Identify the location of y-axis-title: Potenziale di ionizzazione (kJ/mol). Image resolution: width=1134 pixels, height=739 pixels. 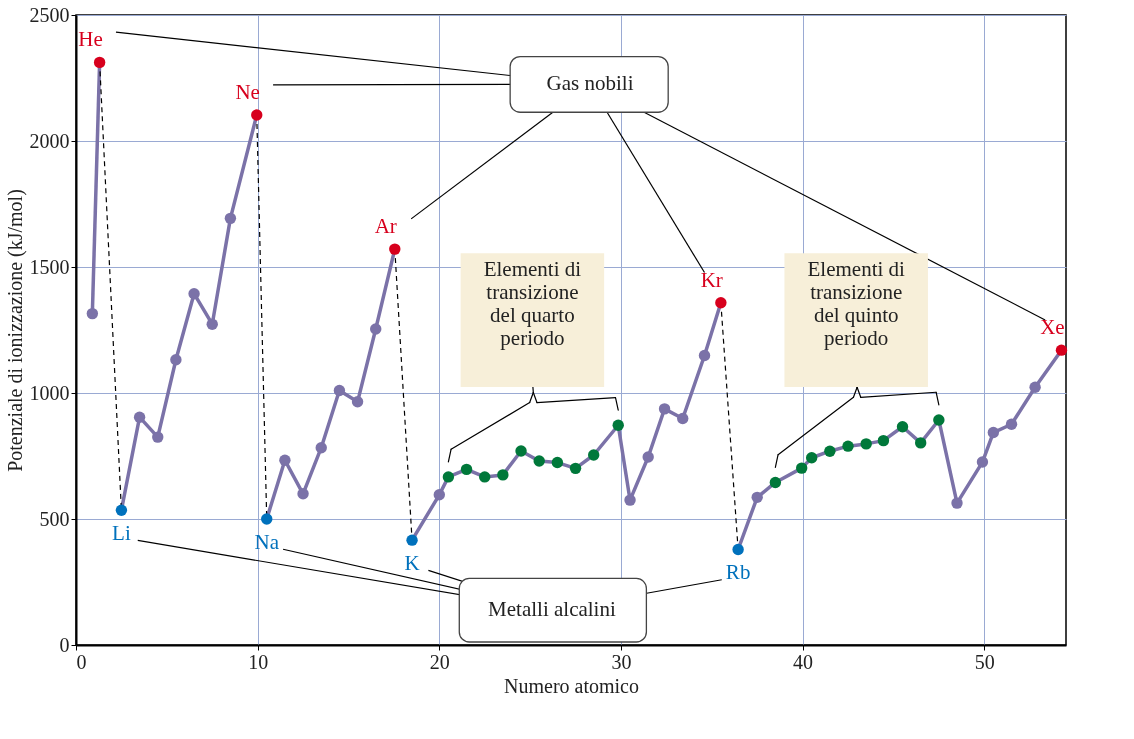
(15, 330).